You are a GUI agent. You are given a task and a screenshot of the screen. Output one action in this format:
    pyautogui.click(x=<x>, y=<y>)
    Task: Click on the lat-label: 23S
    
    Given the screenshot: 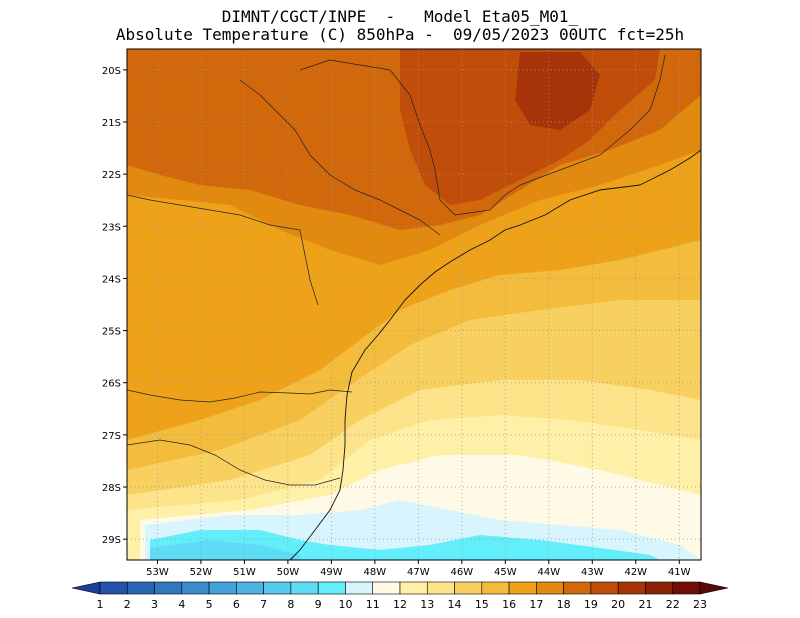 What is the action you would take?
    pyautogui.click(x=111, y=227)
    